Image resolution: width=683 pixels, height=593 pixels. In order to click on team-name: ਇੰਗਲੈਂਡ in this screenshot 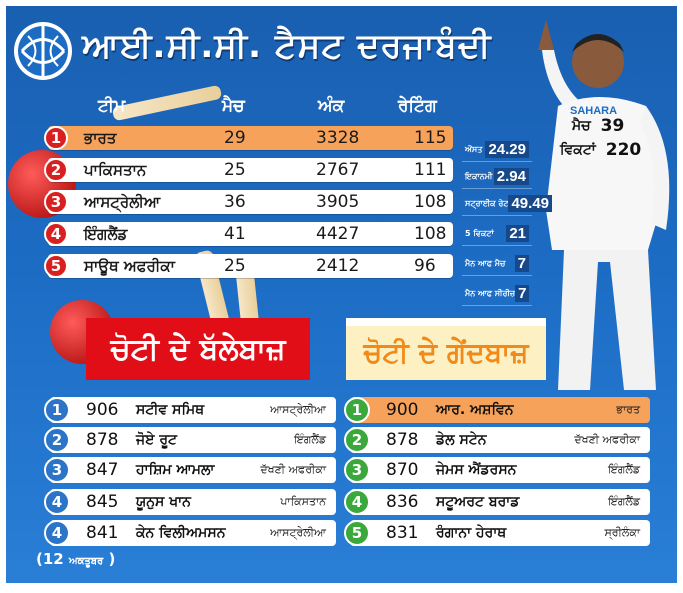, I will do `click(106, 234)`.